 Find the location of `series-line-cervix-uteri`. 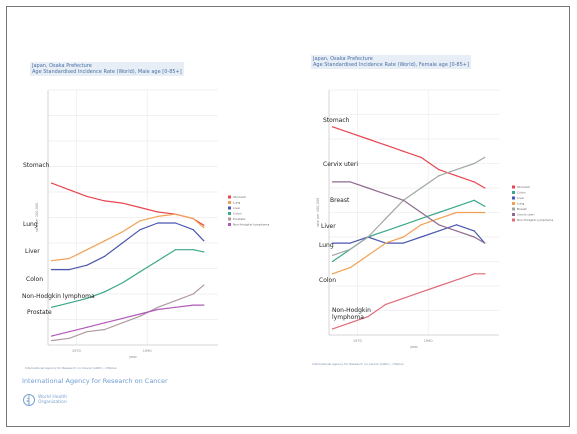

series-line-cervix-uteri is located at coordinates (409, 212).